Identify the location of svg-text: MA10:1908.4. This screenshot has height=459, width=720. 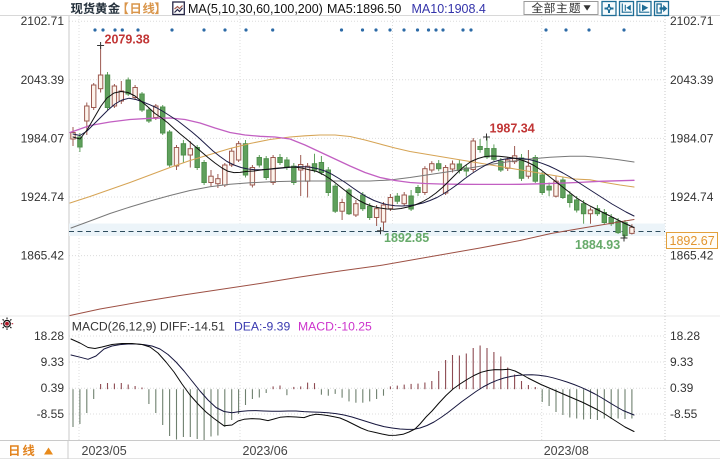
(449, 9).